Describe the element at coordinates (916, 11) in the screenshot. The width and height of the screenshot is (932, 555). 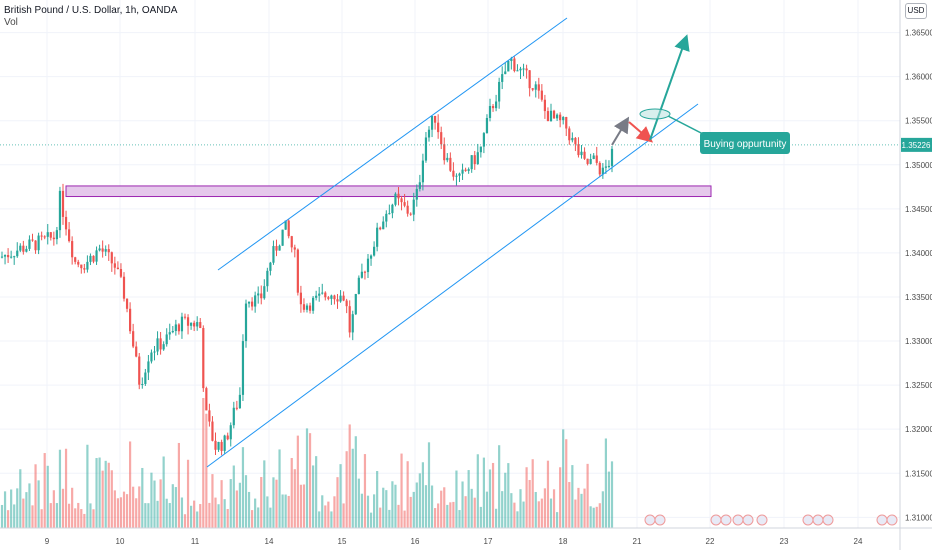
I see `currency-badge: USD` at that location.